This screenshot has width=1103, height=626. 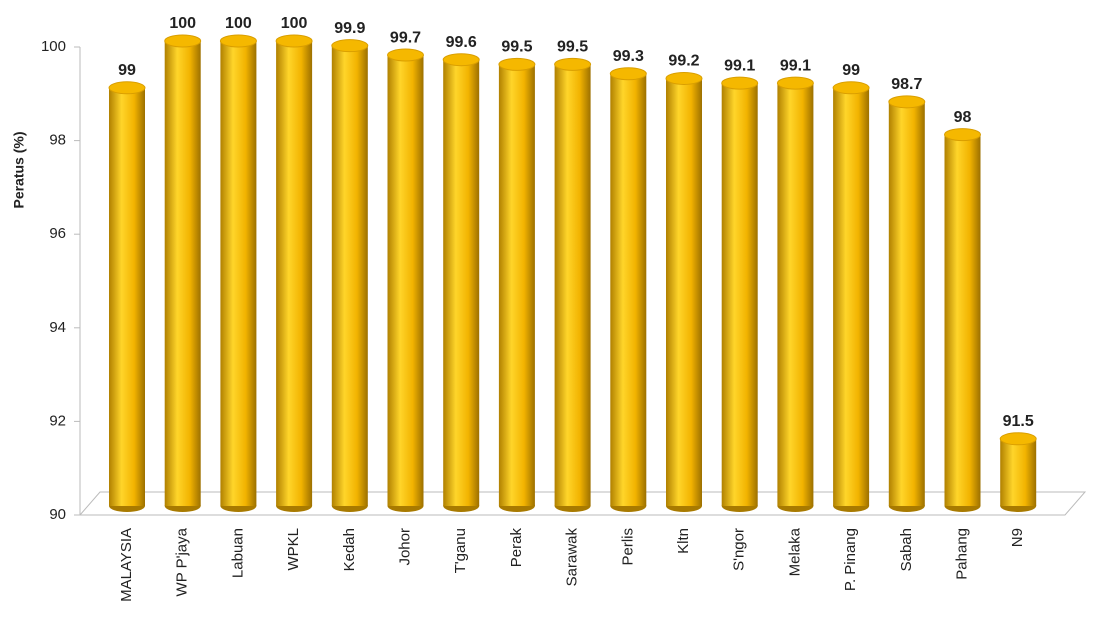 I want to click on x-tick-label: Sarawak, so click(x=572, y=557).